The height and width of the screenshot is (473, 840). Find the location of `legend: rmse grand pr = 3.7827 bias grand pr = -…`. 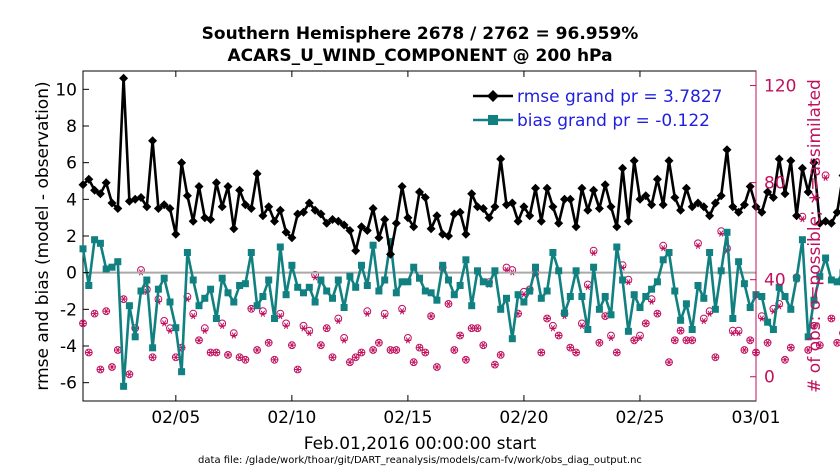

legend: rmse grand pr = 3.7827 bias grand pr = -… is located at coordinates (597, 109).